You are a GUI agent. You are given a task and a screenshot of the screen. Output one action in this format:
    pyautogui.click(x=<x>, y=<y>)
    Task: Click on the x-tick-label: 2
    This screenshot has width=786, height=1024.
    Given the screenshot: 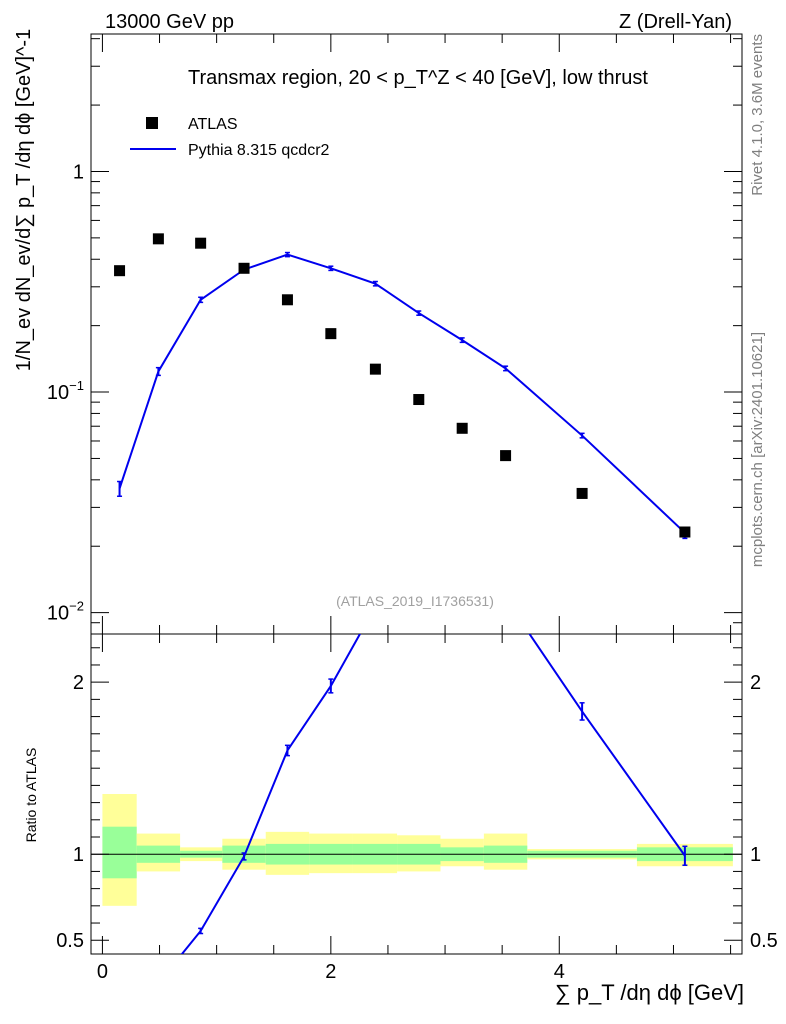 What is the action you would take?
    pyautogui.click(x=330, y=972)
    